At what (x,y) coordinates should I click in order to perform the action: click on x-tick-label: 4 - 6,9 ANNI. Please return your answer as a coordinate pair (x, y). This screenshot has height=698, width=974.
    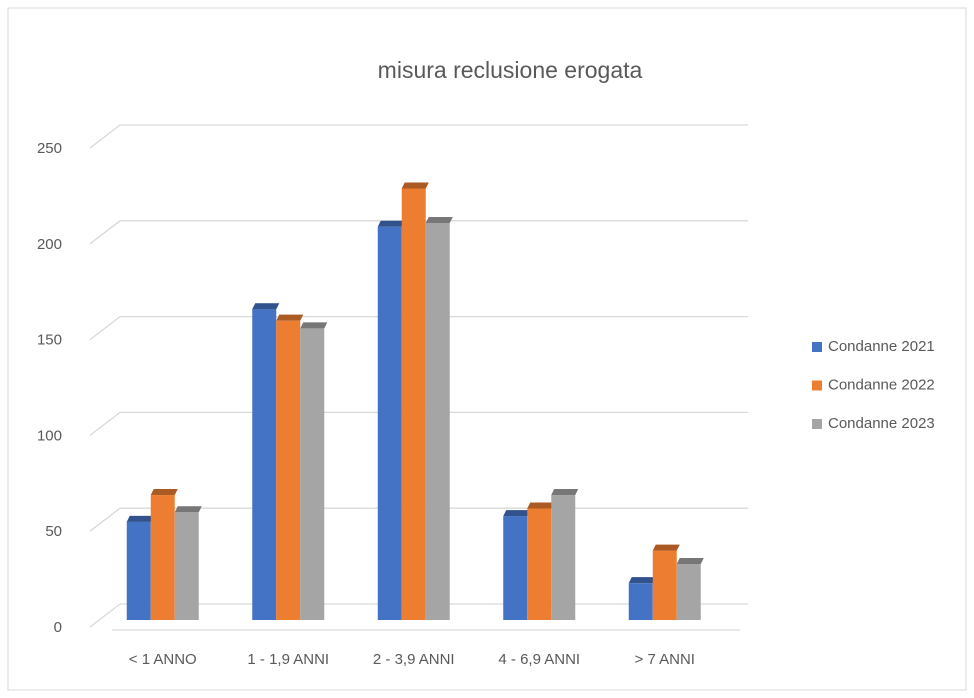
    Looking at the image, I should click on (539, 659).